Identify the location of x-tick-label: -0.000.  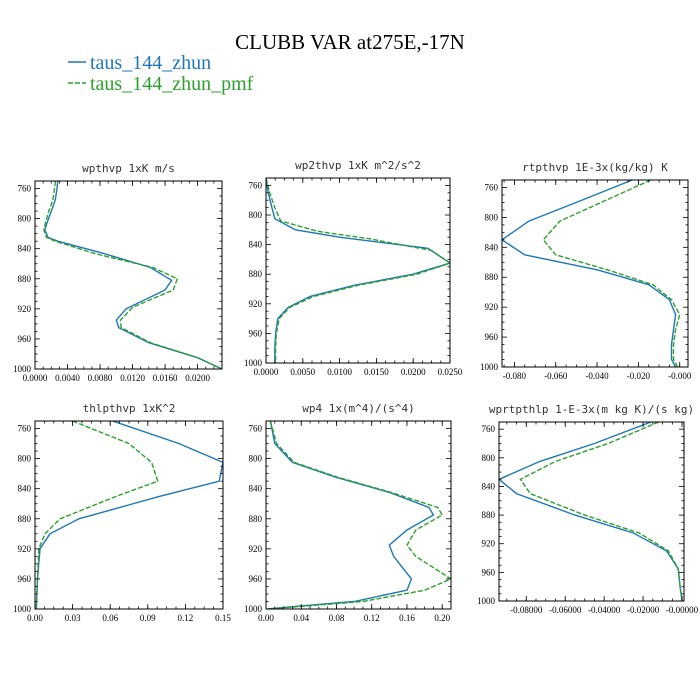
(680, 376).